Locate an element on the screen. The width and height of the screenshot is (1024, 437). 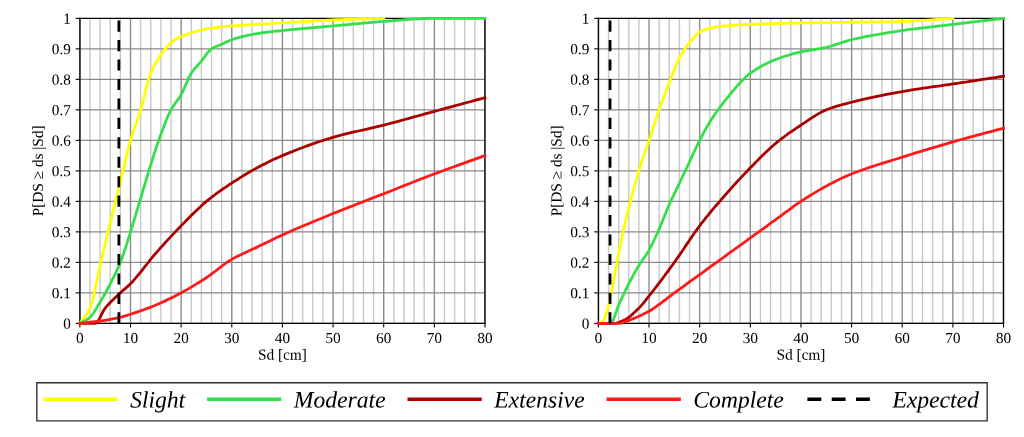
legend-label: Expected is located at coordinates (935, 402).